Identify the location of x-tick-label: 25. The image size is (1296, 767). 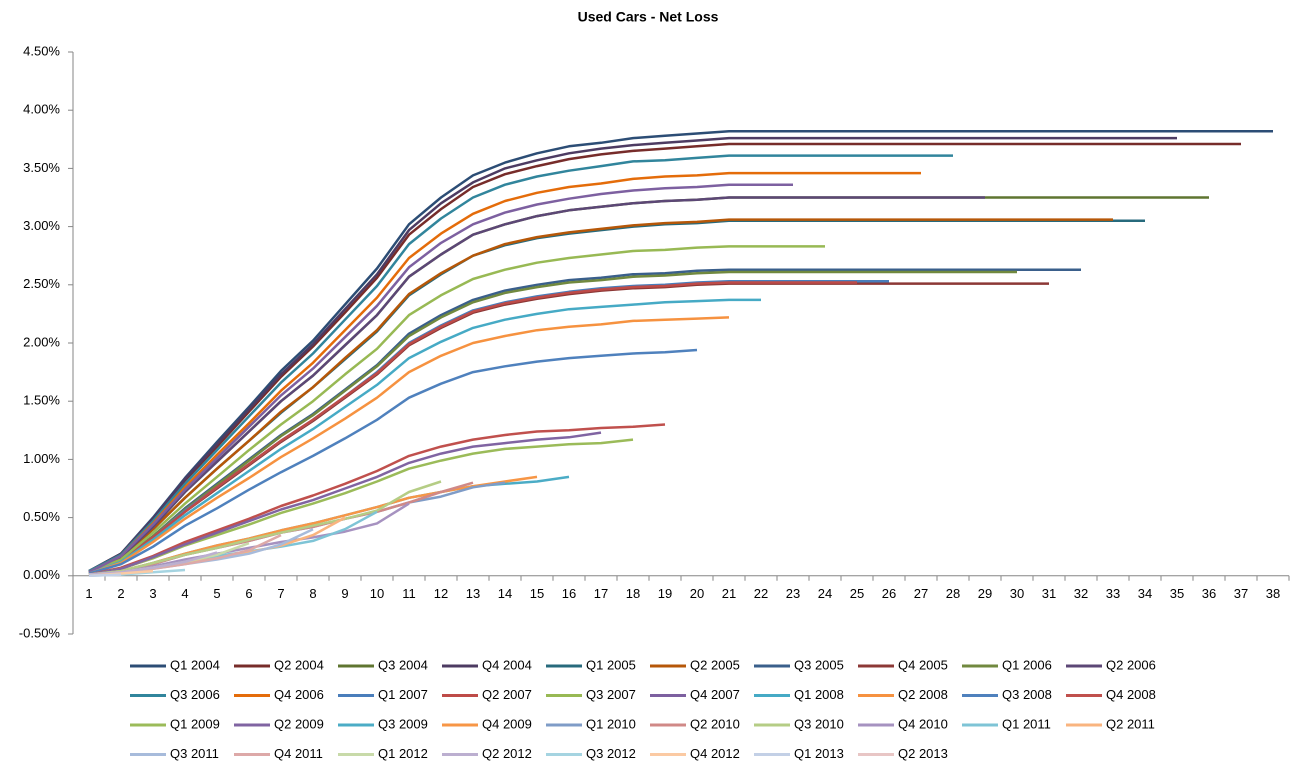
(857, 593).